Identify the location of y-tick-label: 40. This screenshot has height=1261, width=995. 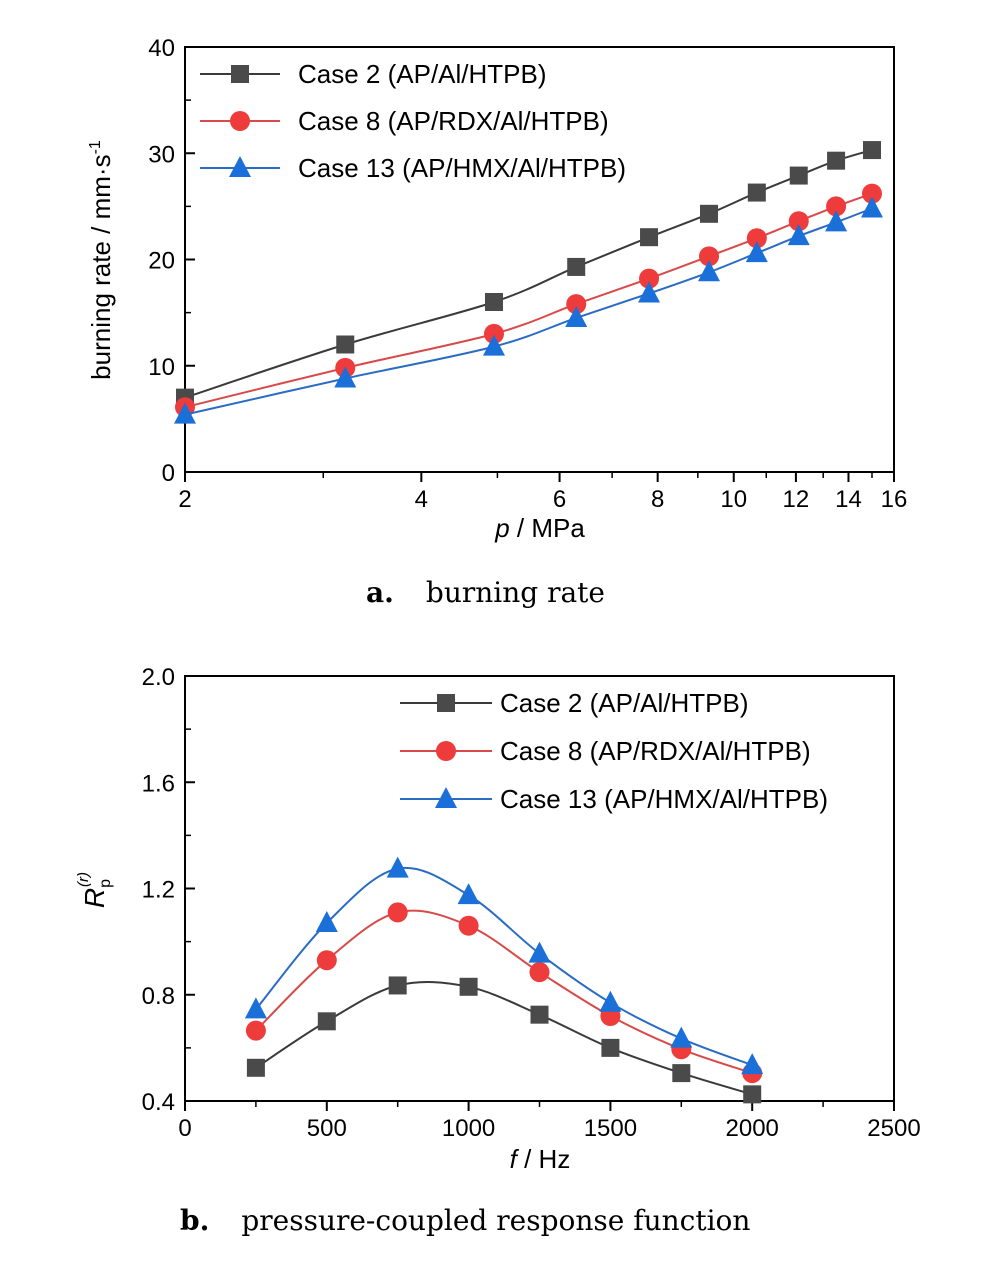
(161, 48).